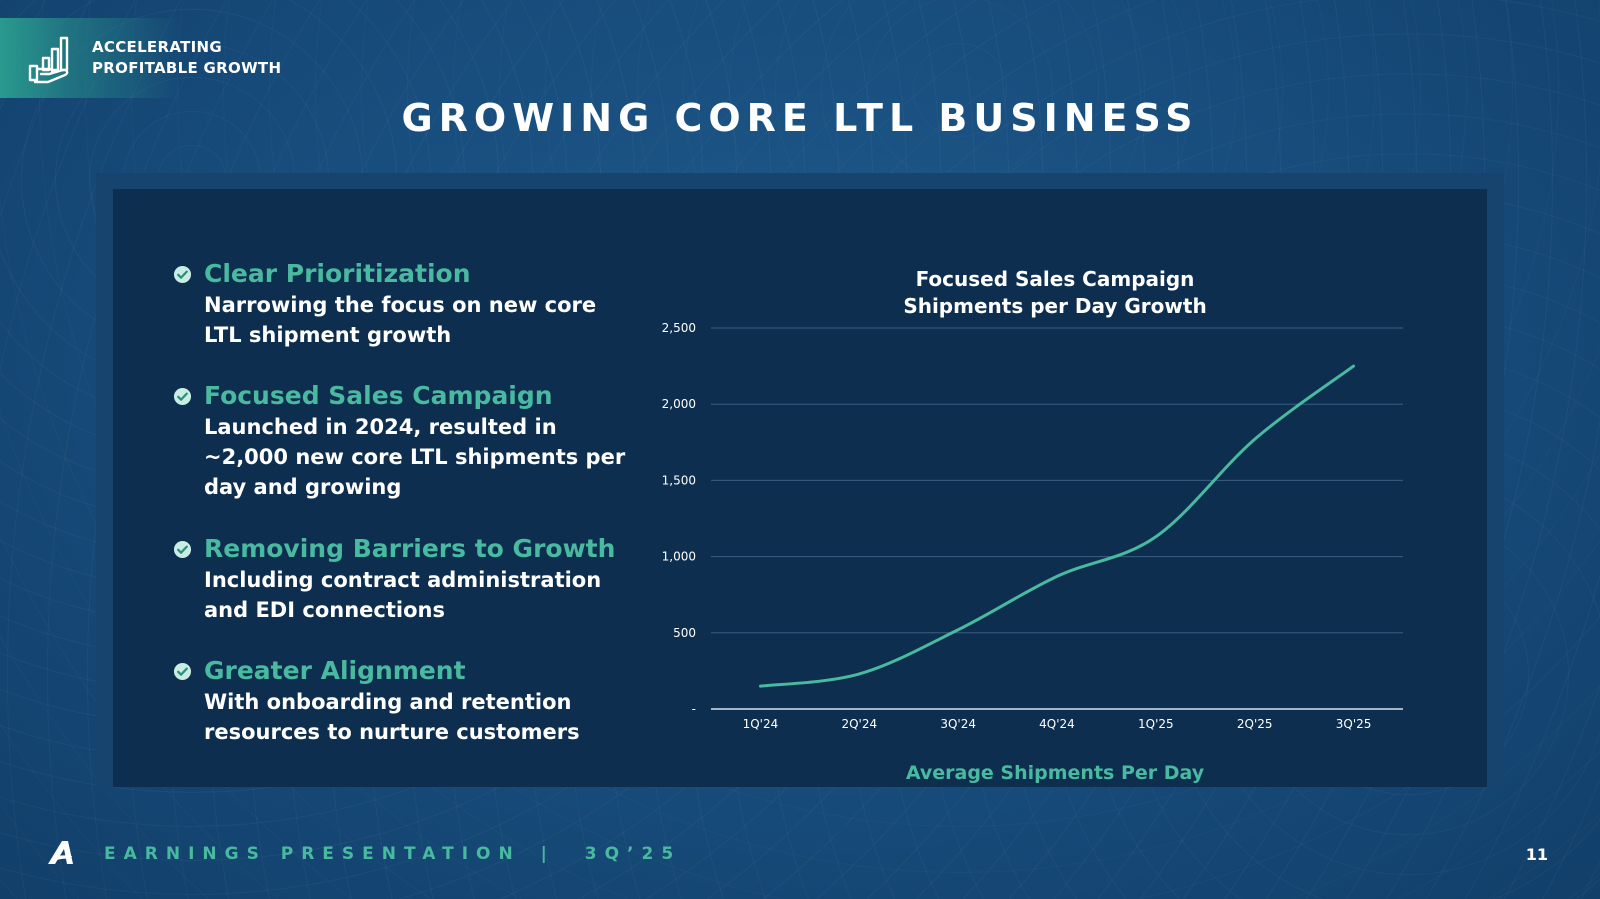 Image resolution: width=1600 pixels, height=899 pixels. Describe the element at coordinates (60, 852) in the screenshot. I see `company-logo-icon` at that location.